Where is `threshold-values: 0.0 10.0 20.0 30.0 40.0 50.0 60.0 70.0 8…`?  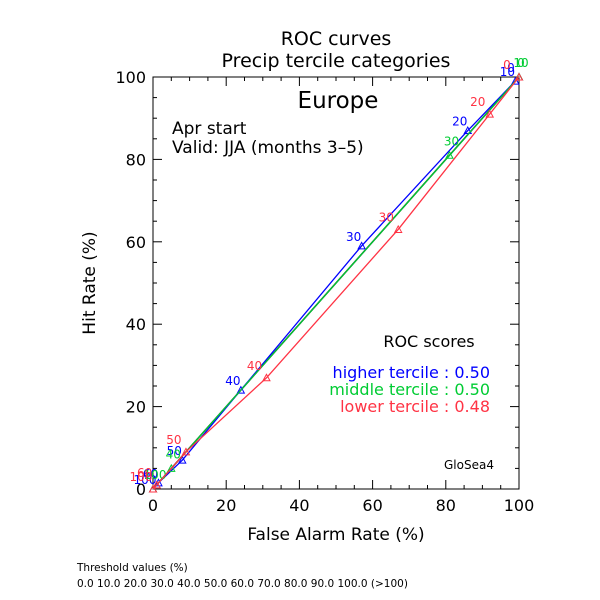 threshold-values: 0.0 10.0 20.0 30.0 40.0 50.0 60.0 70.0 8… is located at coordinates (242, 584).